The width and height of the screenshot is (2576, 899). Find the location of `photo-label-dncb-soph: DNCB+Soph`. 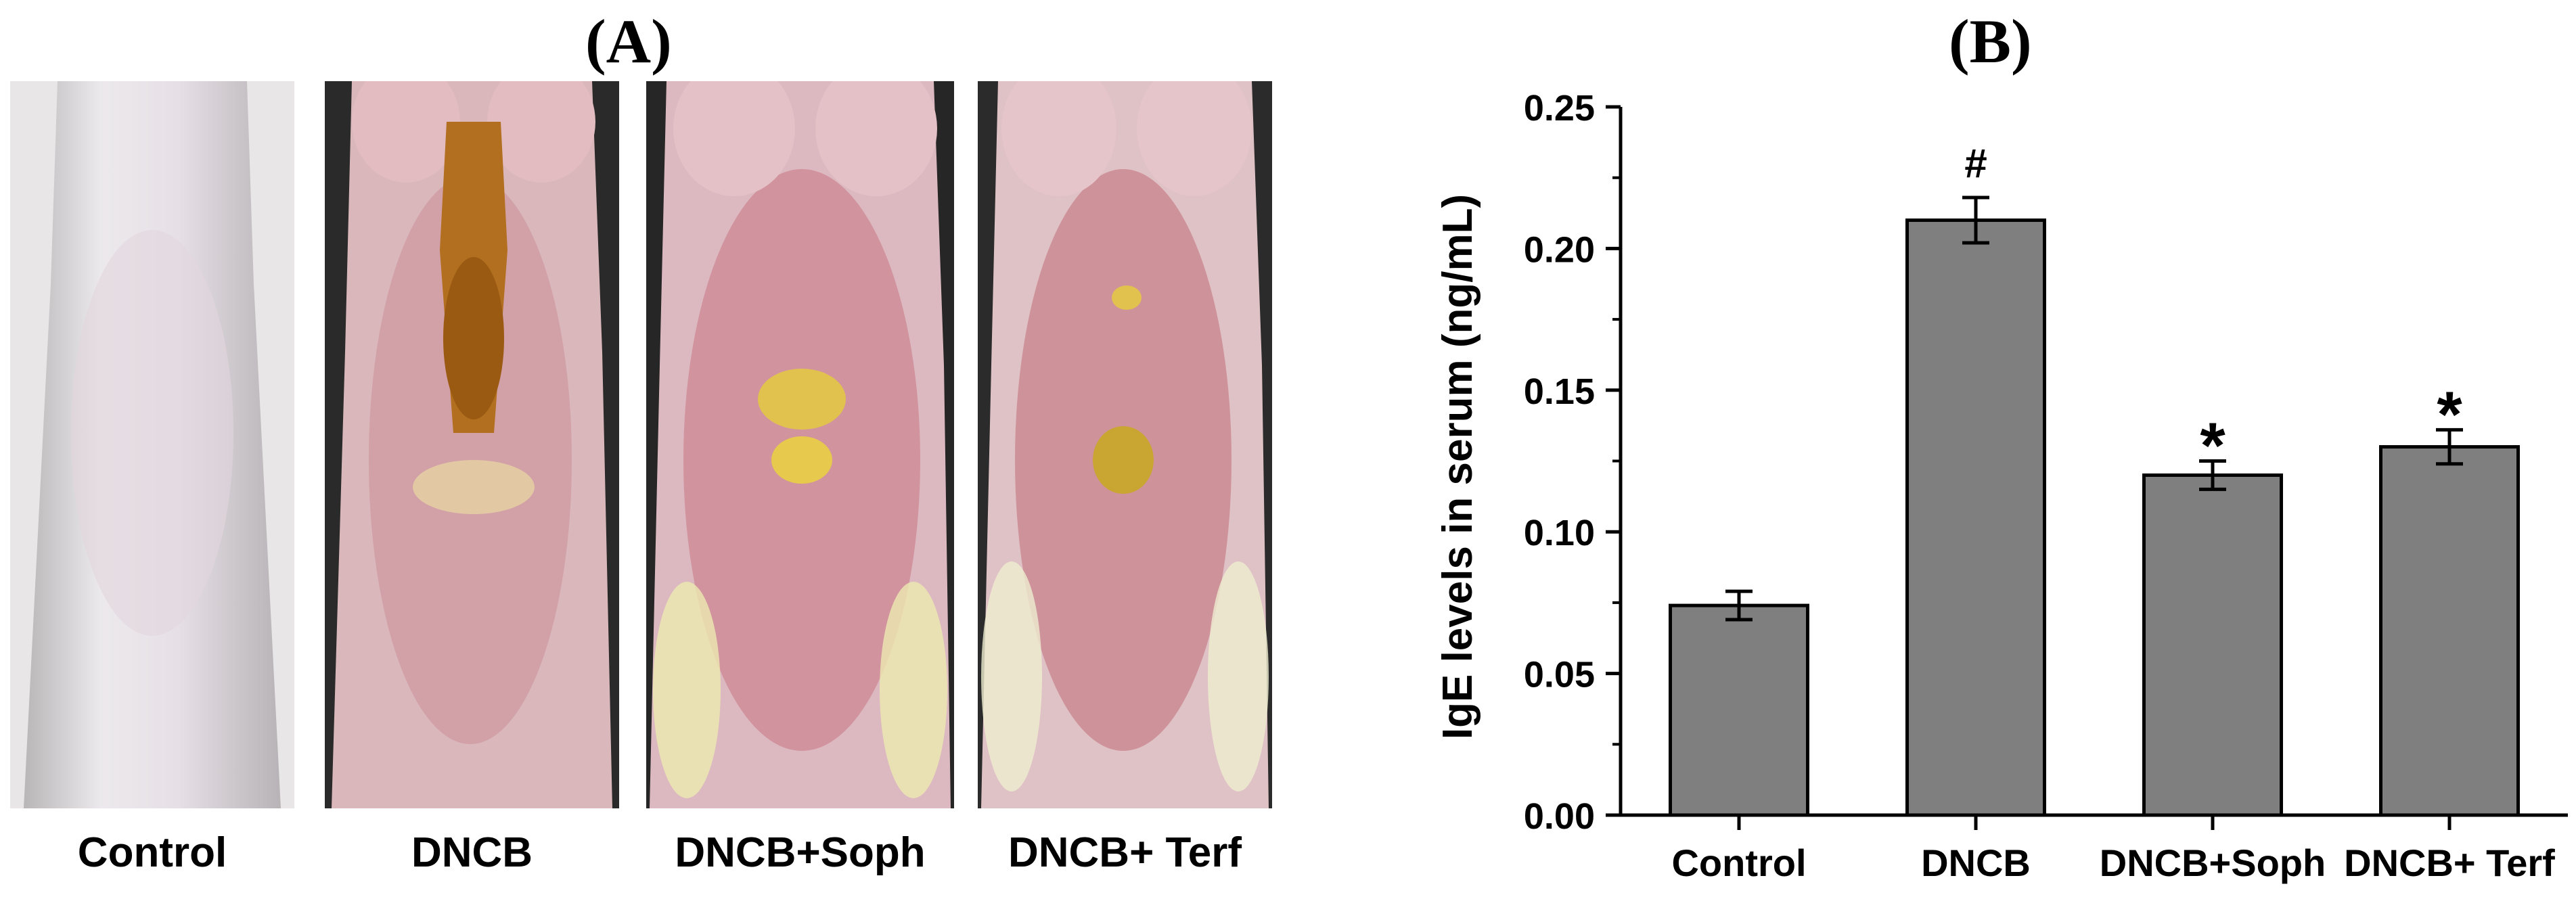

photo-label-dncb-soph: DNCB+Soph is located at coordinates (800, 853).